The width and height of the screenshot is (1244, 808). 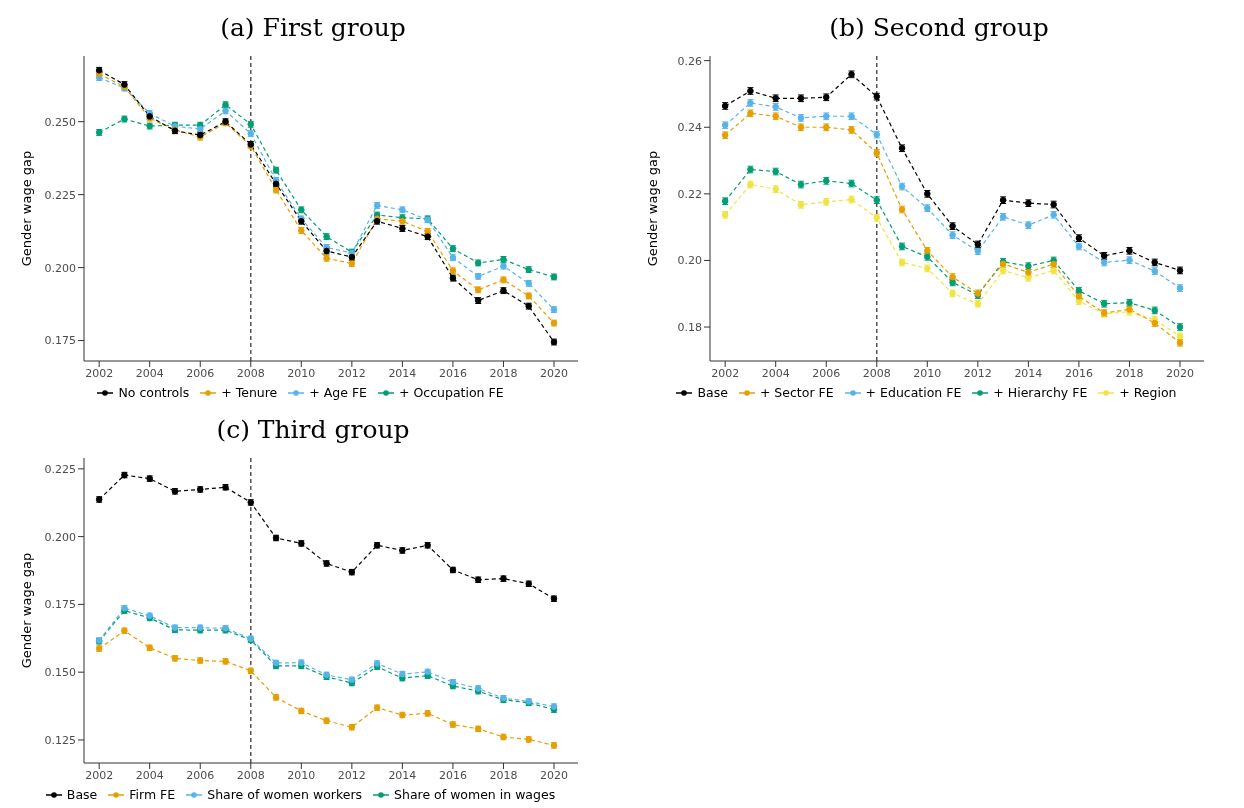 I want to click on legend-label: + Hierarchy FE, so click(x=1040, y=392).